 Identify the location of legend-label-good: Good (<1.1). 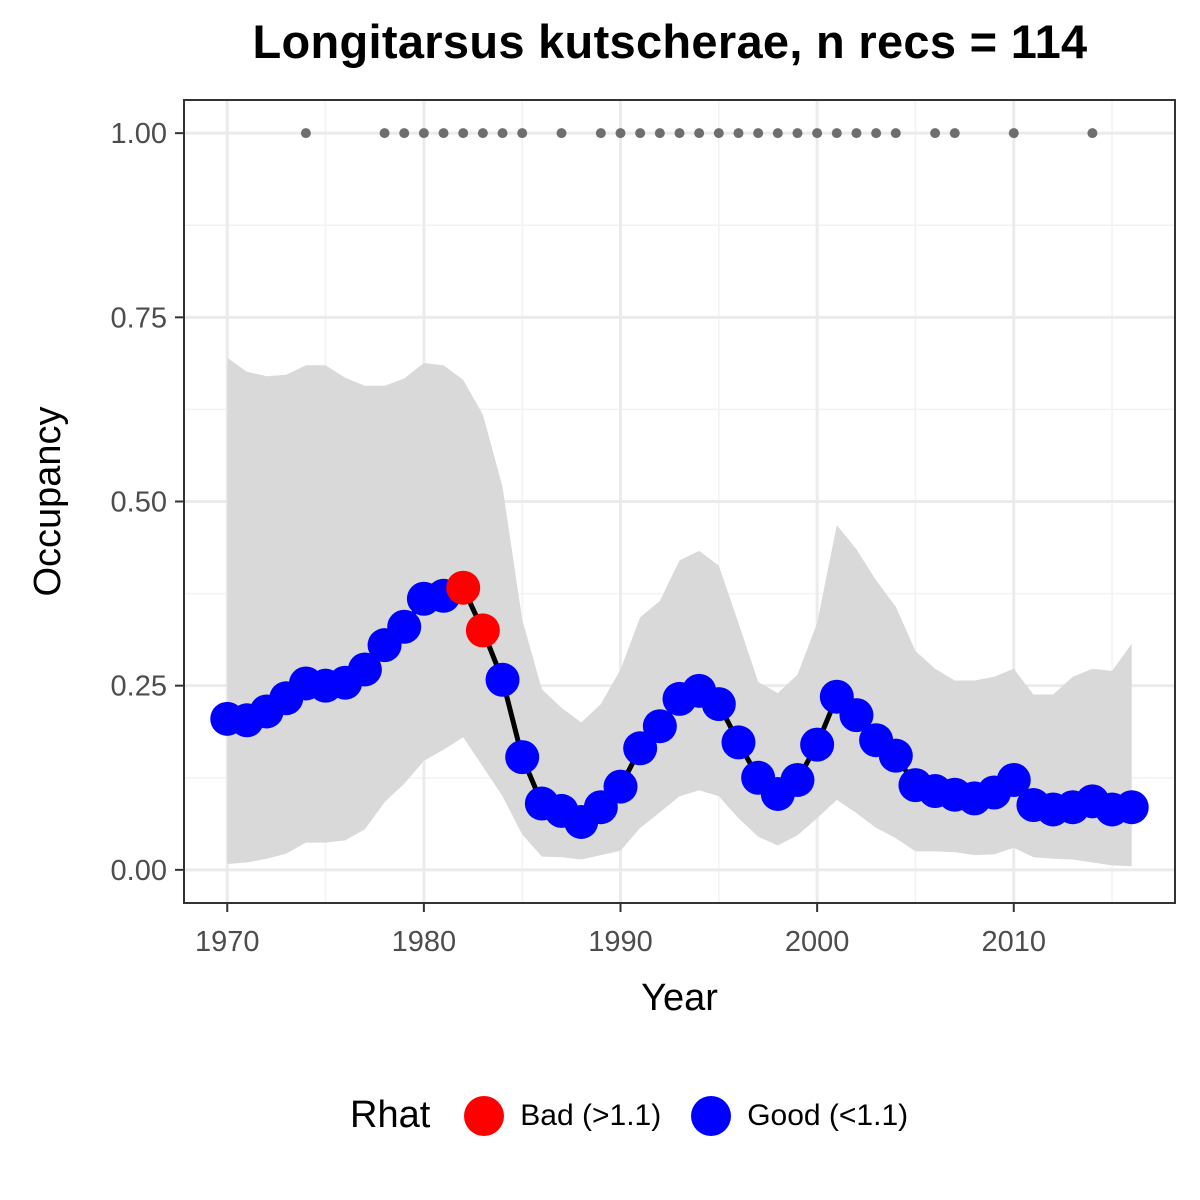
(828, 1115).